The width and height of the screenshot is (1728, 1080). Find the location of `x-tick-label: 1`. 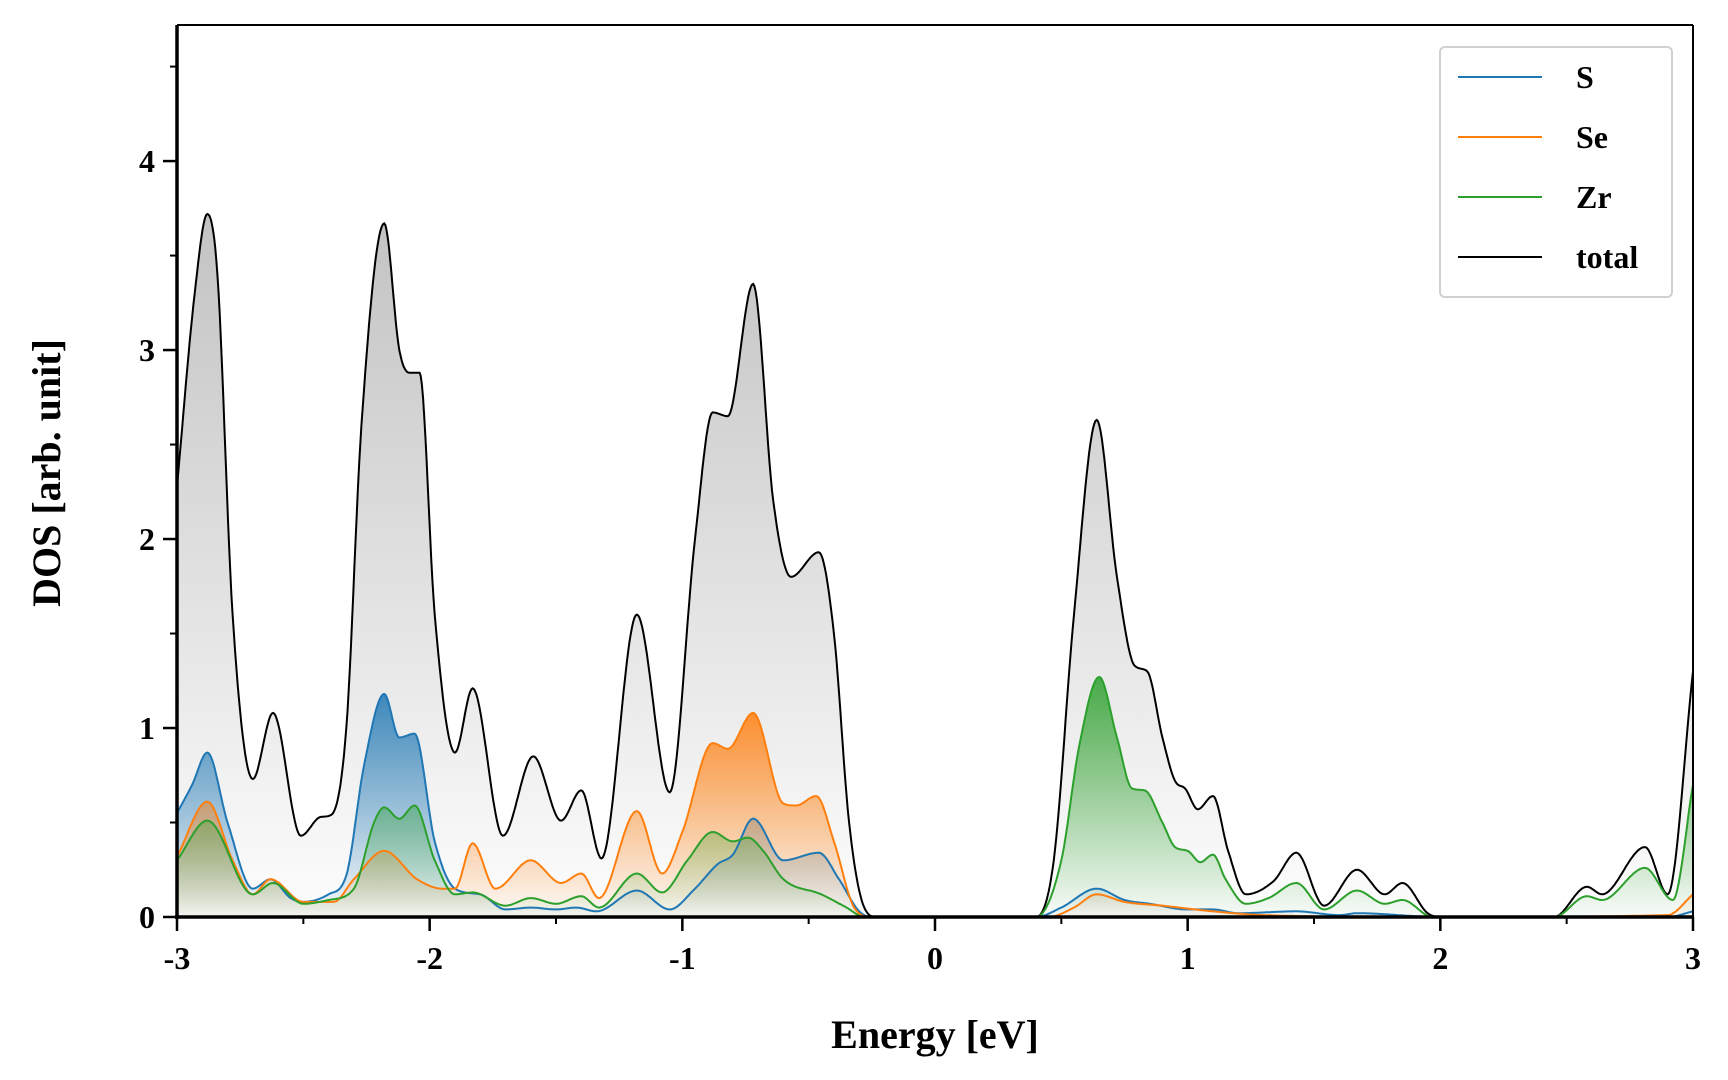

x-tick-label: 1 is located at coordinates (1188, 958).